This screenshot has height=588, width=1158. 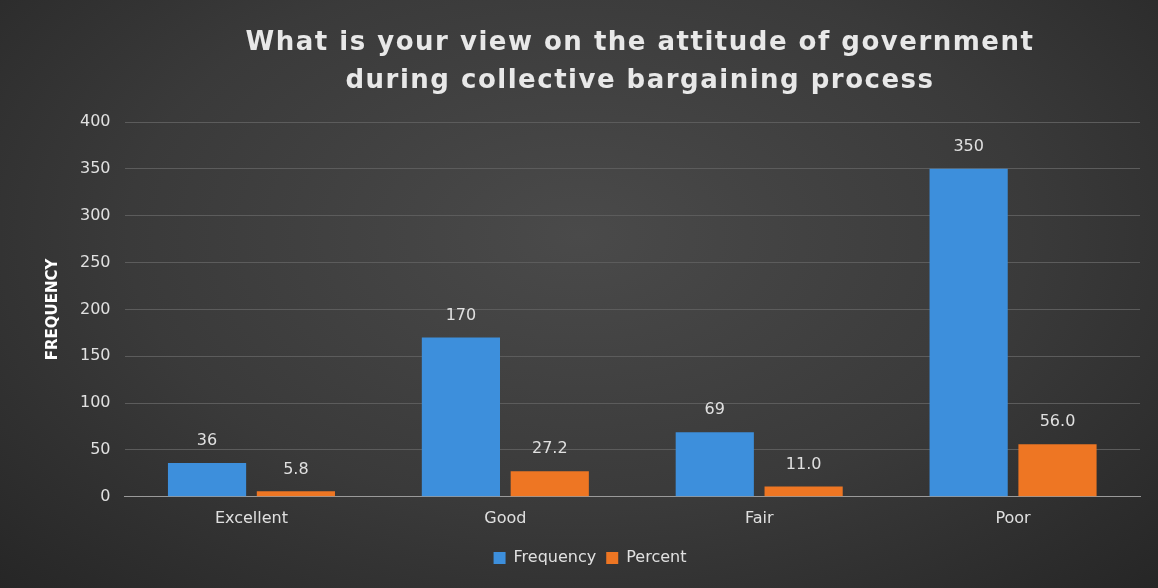 I want to click on x-tick-label: Good, so click(x=505, y=517).